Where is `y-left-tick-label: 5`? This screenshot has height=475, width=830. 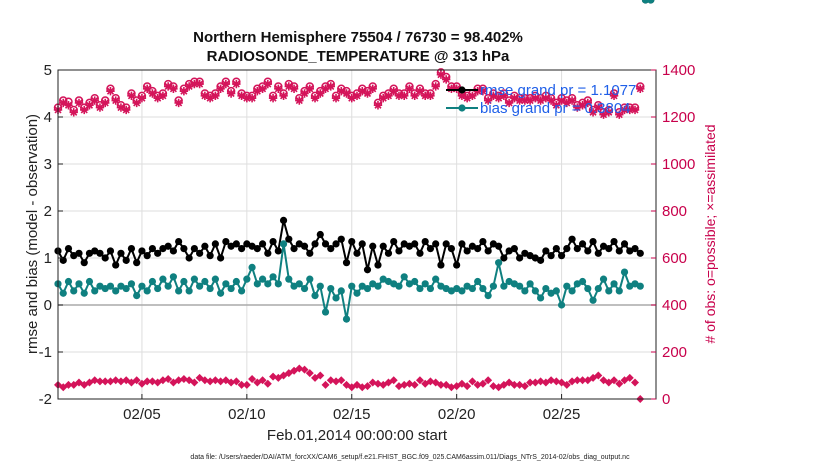 y-left-tick-label: 5 is located at coordinates (48, 70).